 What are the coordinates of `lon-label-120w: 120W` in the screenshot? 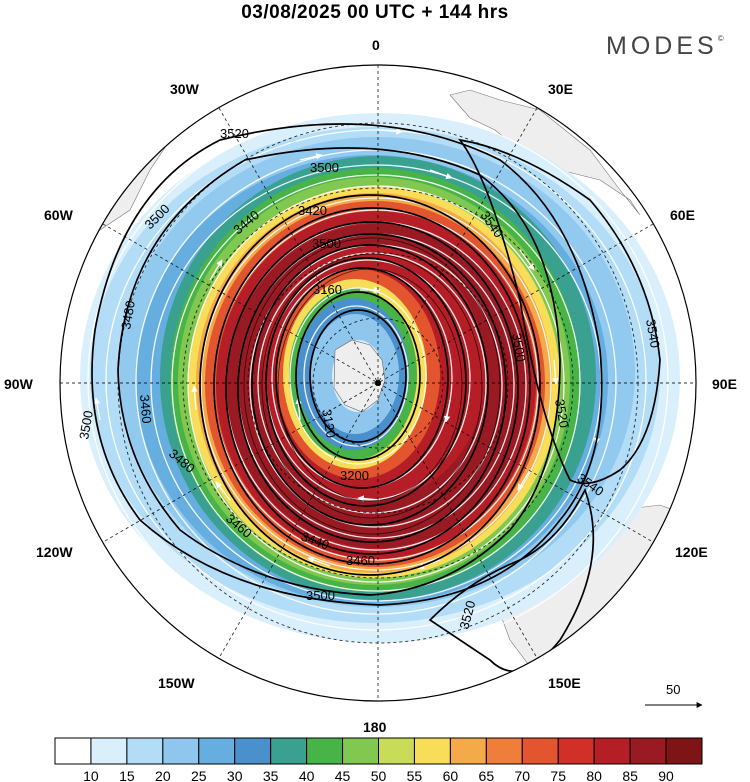 It's located at (54, 552).